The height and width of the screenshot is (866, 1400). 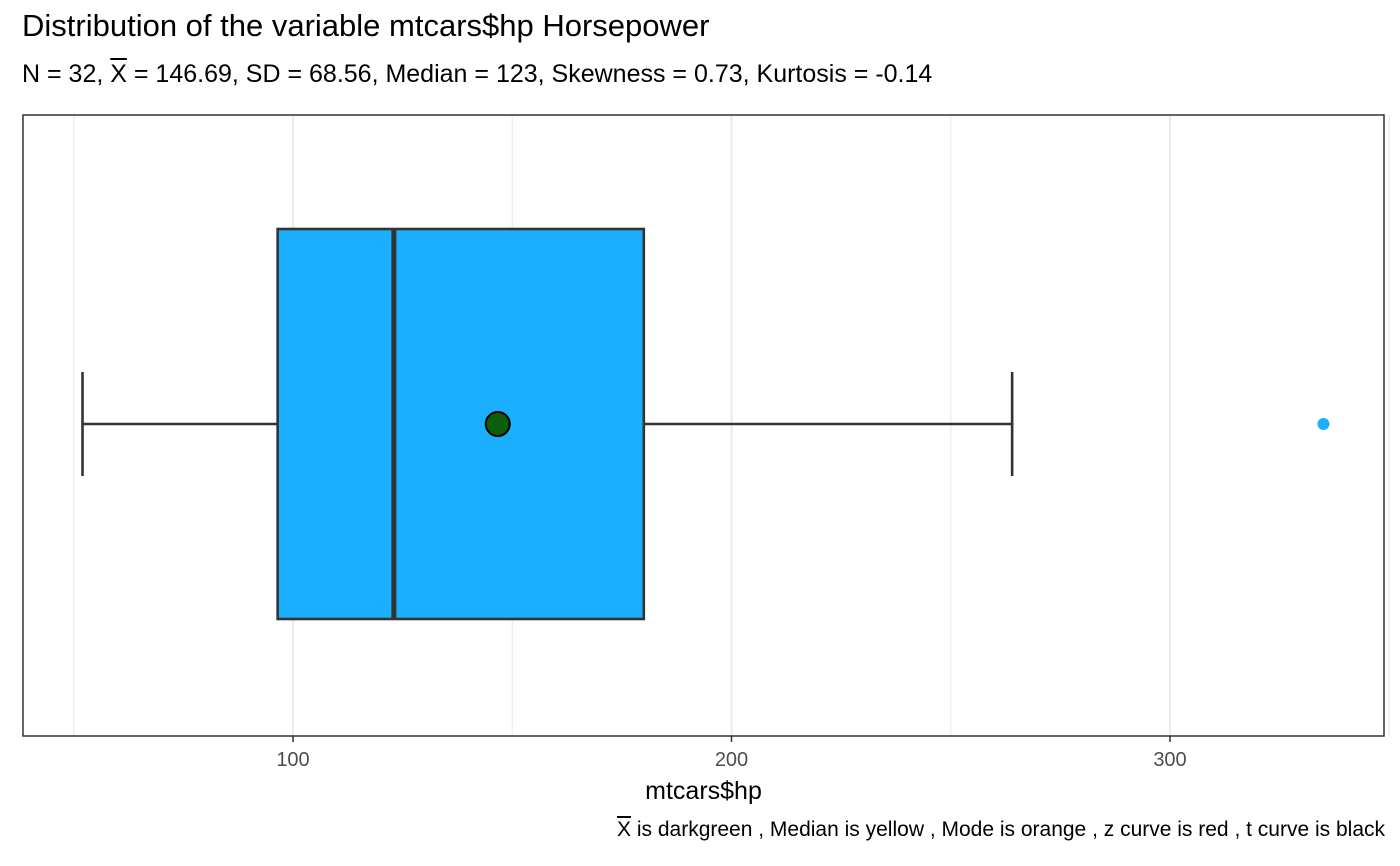 What do you see at coordinates (292, 760) in the screenshot?
I see `x-tick-label: 100` at bounding box center [292, 760].